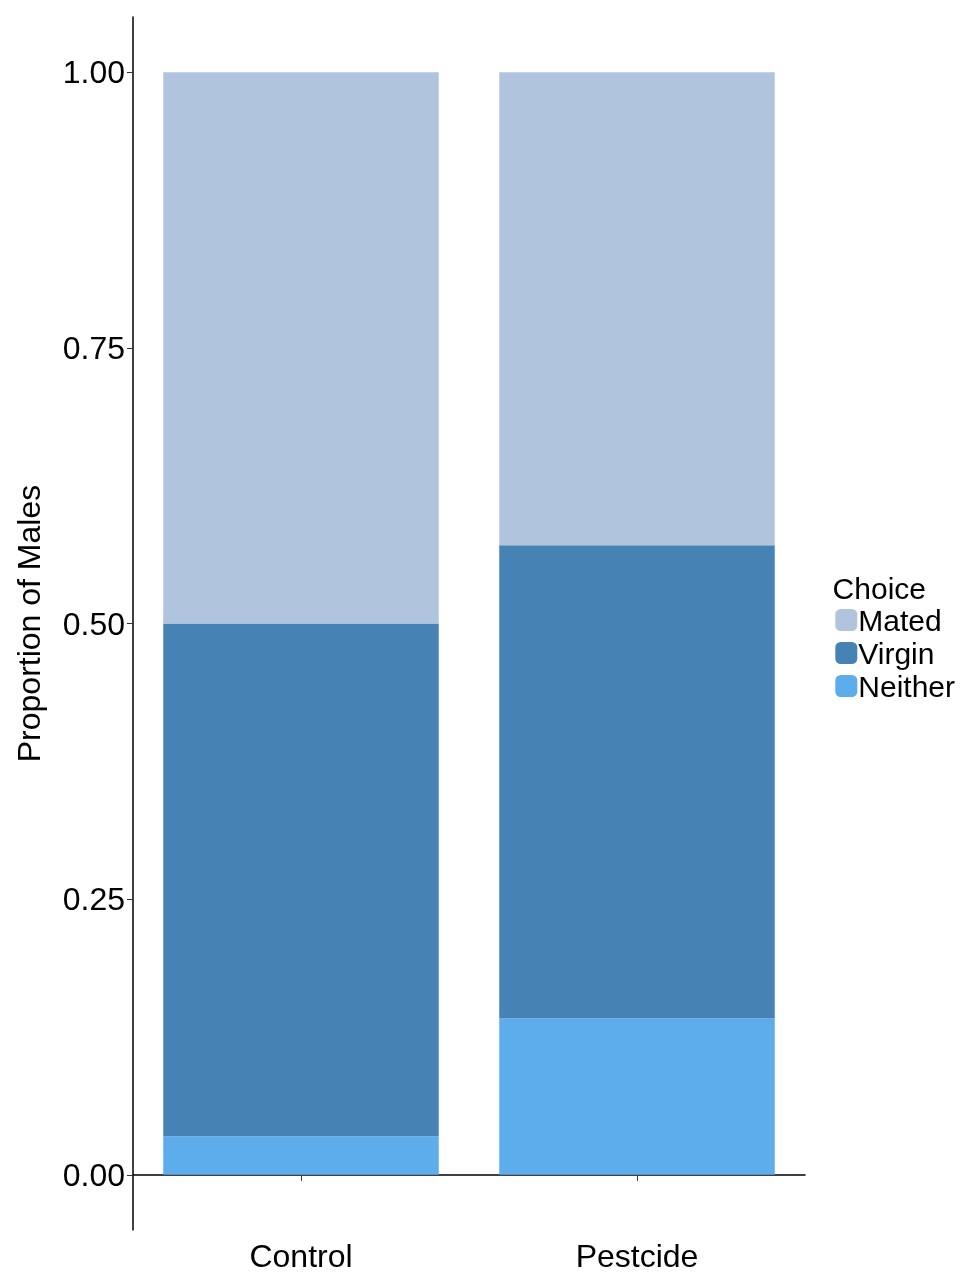  Describe the element at coordinates (93, 899) in the screenshot. I see `y-tick-label: 0.25` at that location.